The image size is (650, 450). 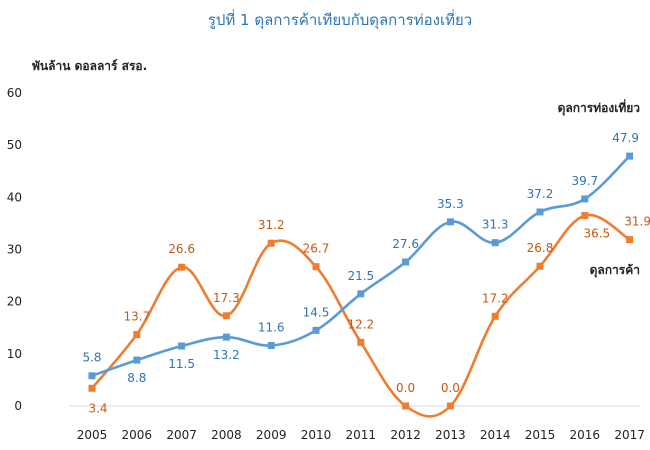 I want to click on data-label-tourism: 47.9, so click(x=625, y=138).